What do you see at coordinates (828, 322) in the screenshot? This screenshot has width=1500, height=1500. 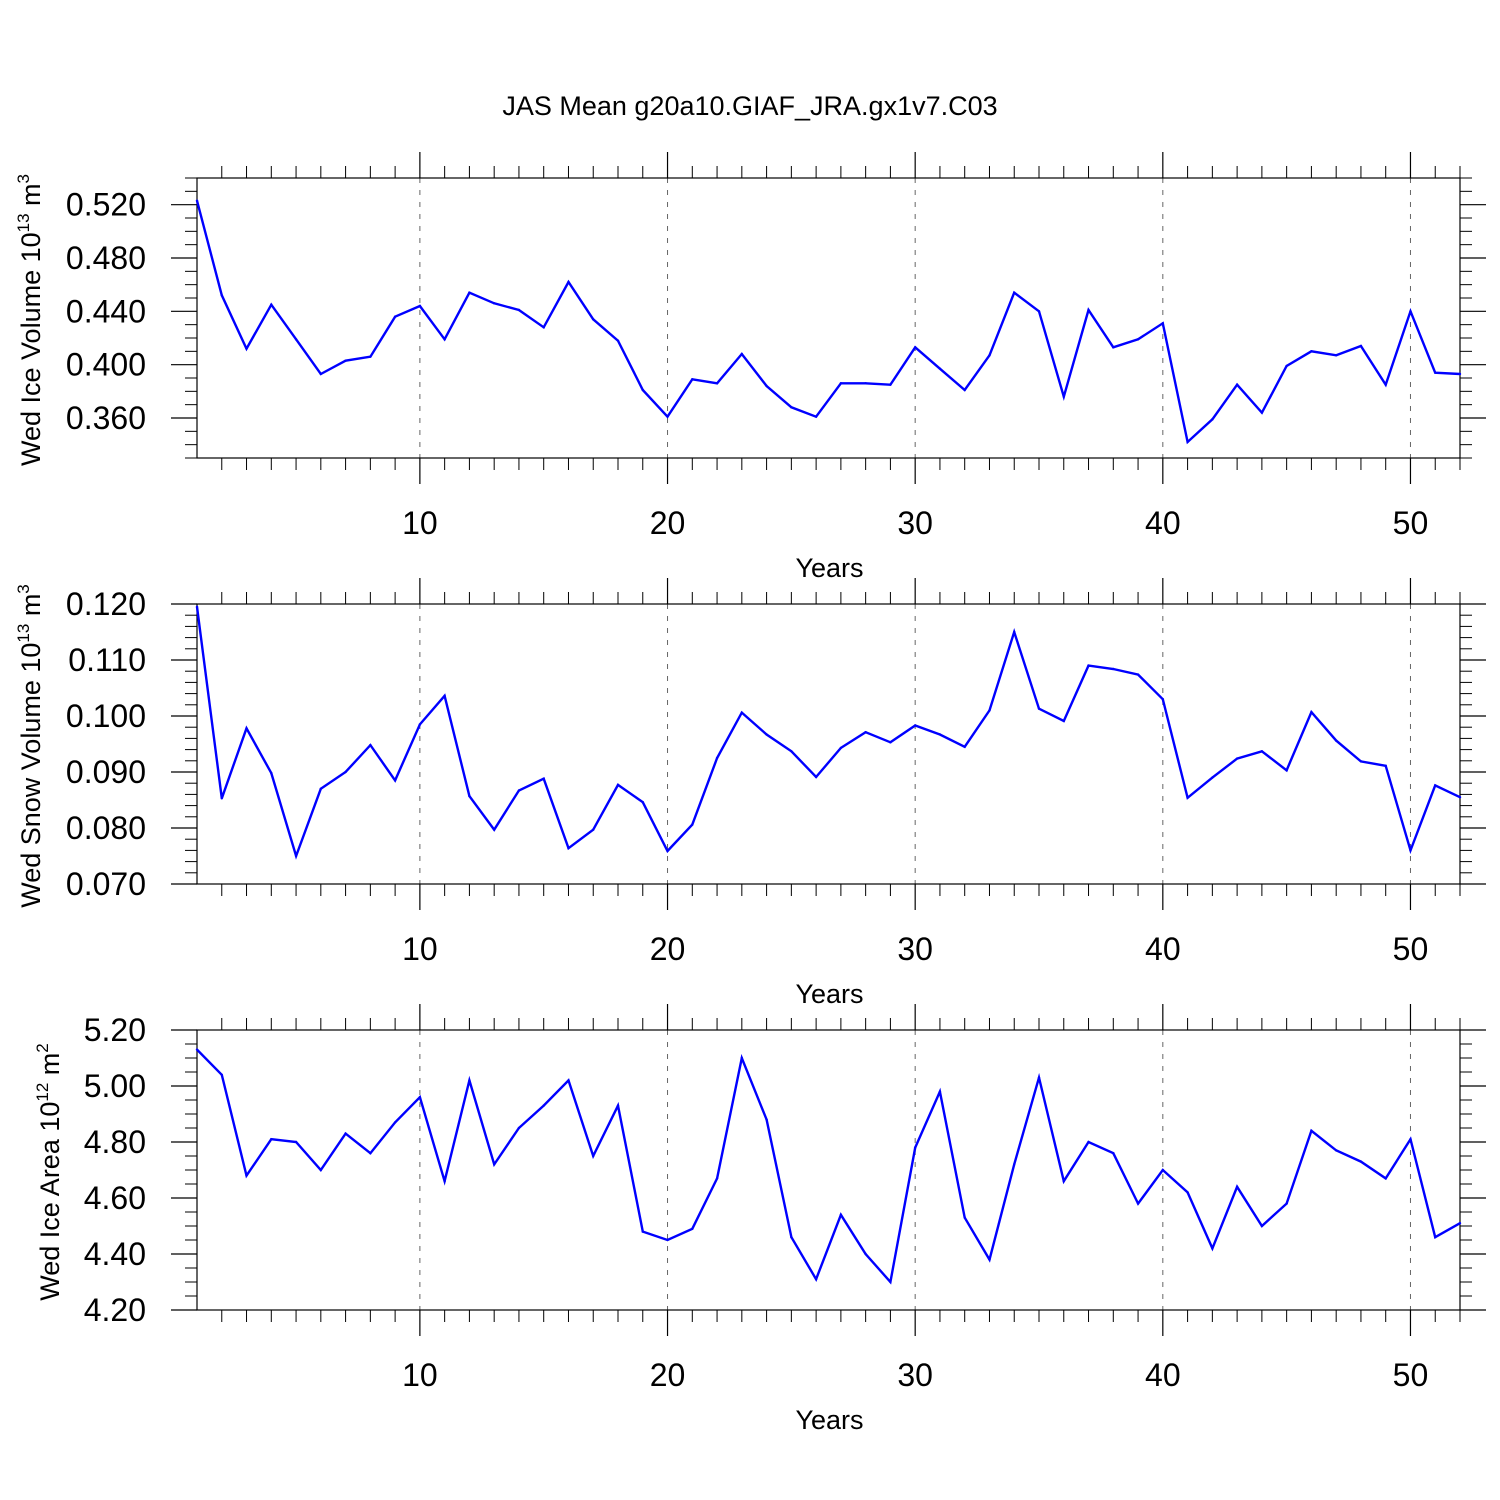 I see `series-line-ice-volume` at bounding box center [828, 322].